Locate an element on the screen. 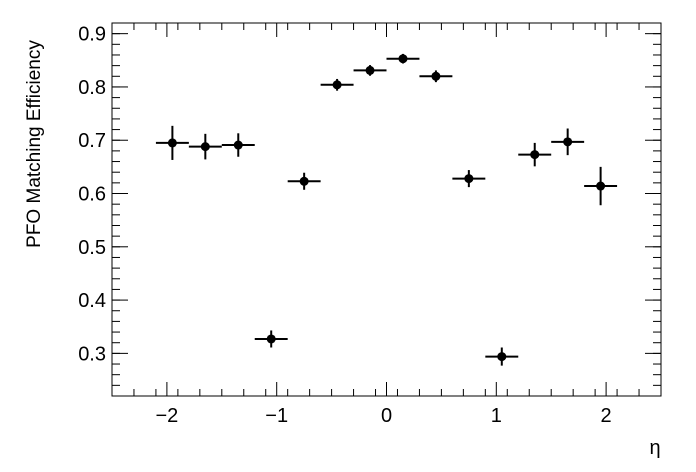 The height and width of the screenshot is (472, 696). y-tick-label: 0.3 is located at coordinates (92, 354).